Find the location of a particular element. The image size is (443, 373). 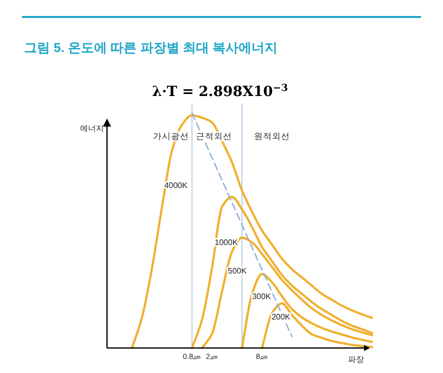

chart-title: 그림 5. 온도에 따른 파장별 최대 복사에너지 is located at coordinates (151, 47).